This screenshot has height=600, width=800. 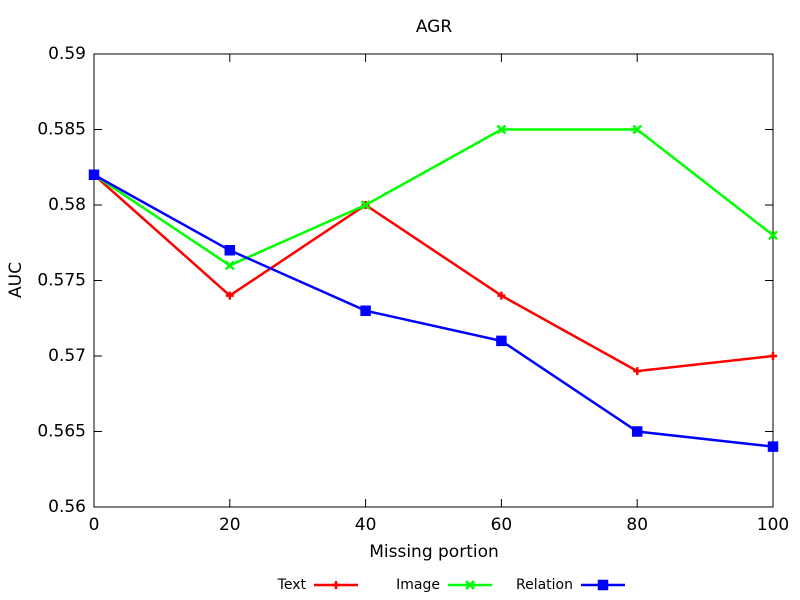 I want to click on y-tick-label: 0.57, so click(x=67, y=356).